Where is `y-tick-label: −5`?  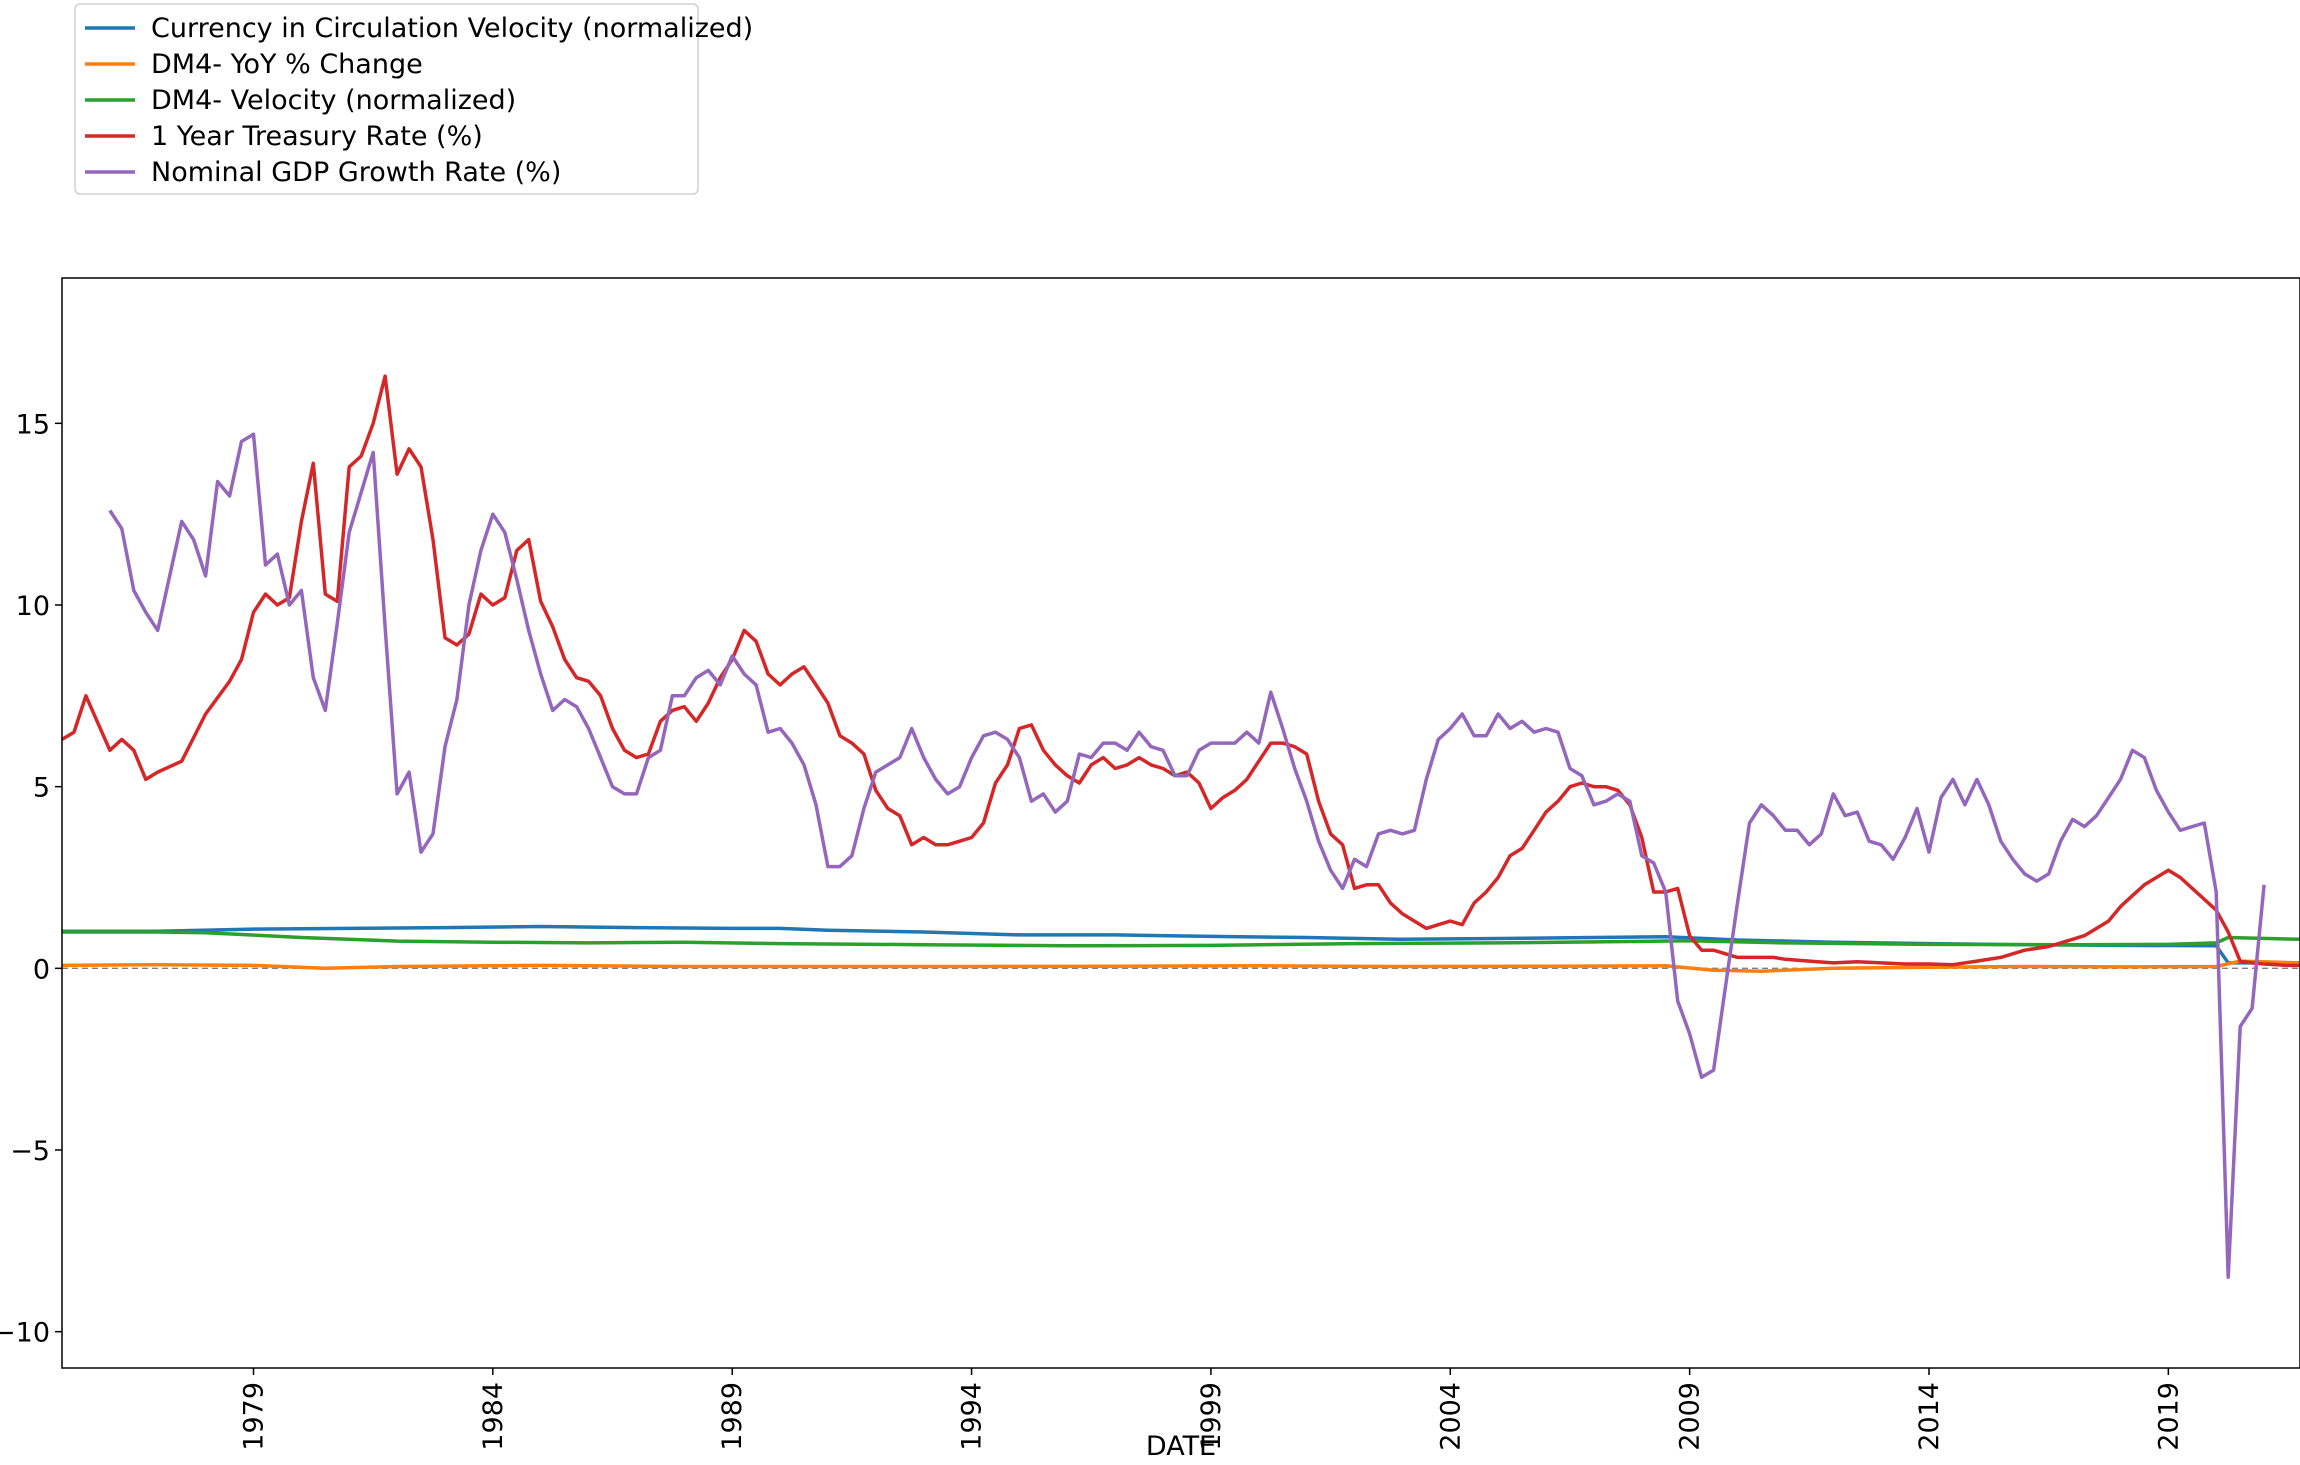 y-tick-label: −5 is located at coordinates (30, 1151).